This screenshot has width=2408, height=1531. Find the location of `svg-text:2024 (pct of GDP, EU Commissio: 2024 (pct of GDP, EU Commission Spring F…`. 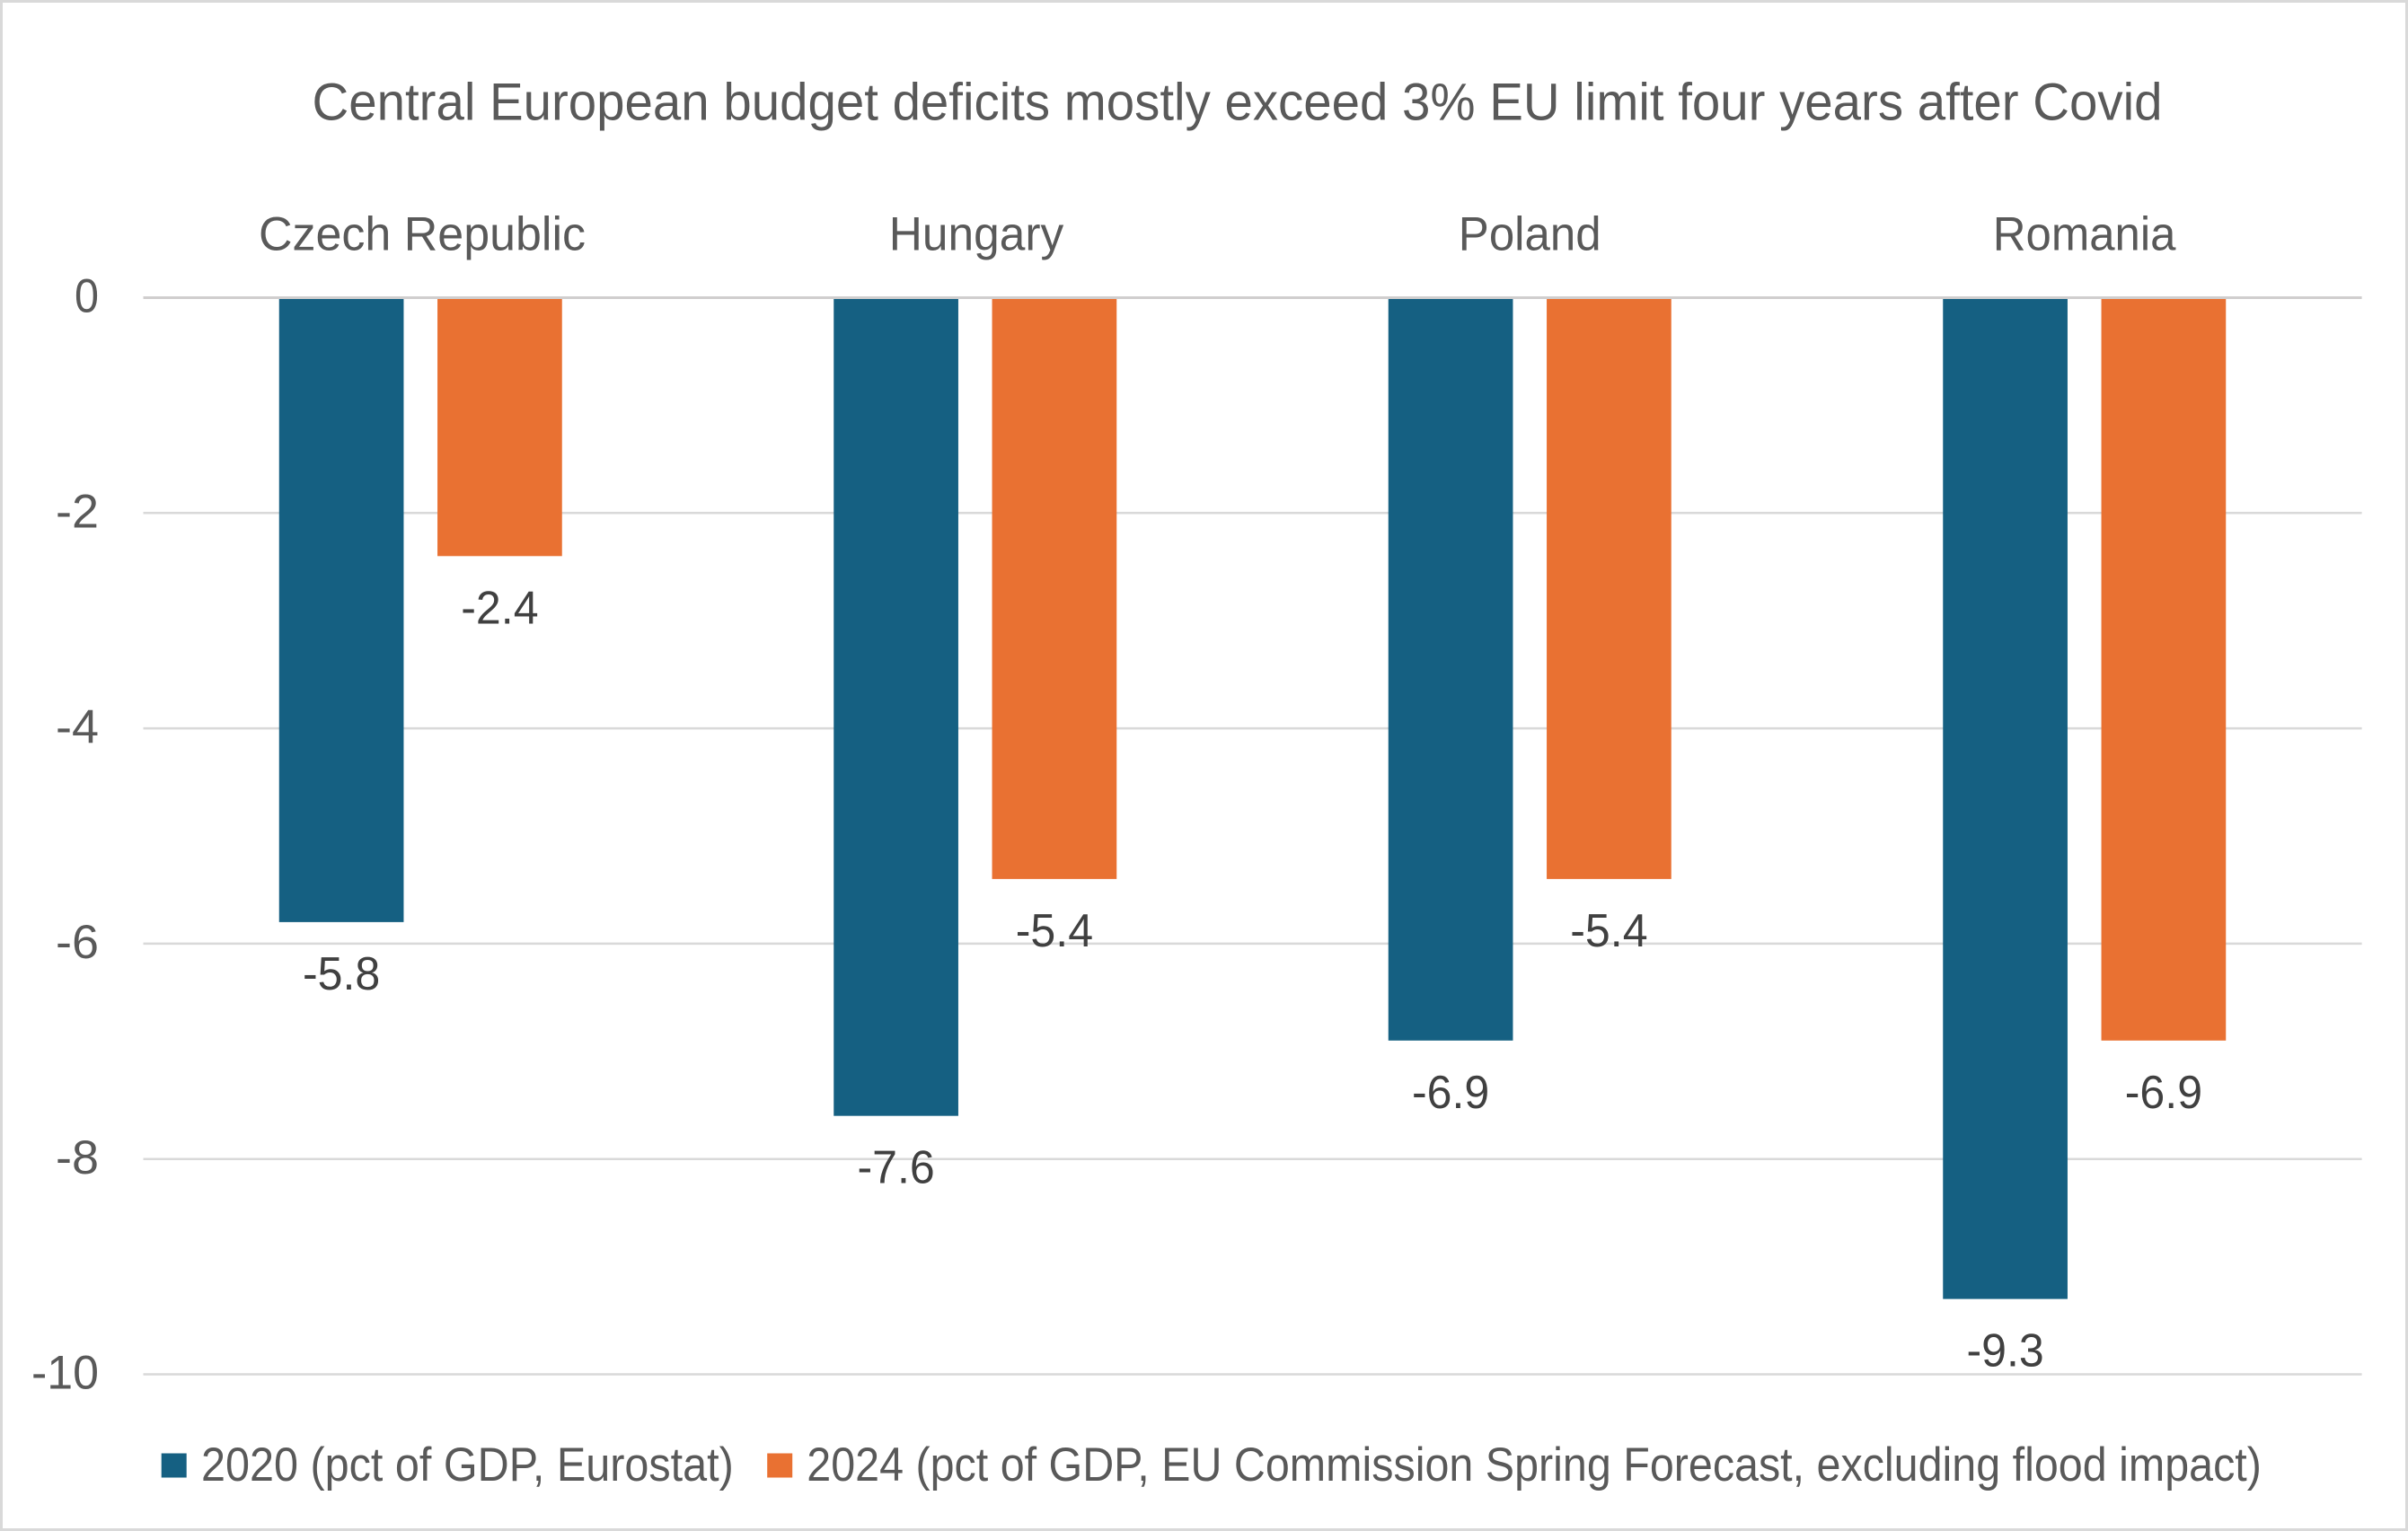

svg-text:2024 (pct of GDP, EU Commissio: 2024 (pct of GDP, EU Commission Spring F… is located at coordinates (1534, 1465).